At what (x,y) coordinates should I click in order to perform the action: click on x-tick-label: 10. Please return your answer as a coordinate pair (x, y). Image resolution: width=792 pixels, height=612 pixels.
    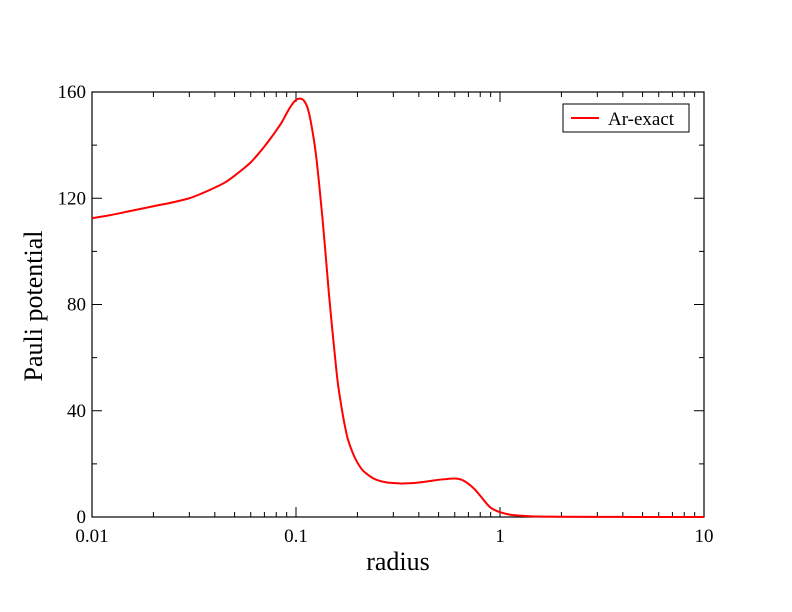
    Looking at the image, I should click on (704, 536).